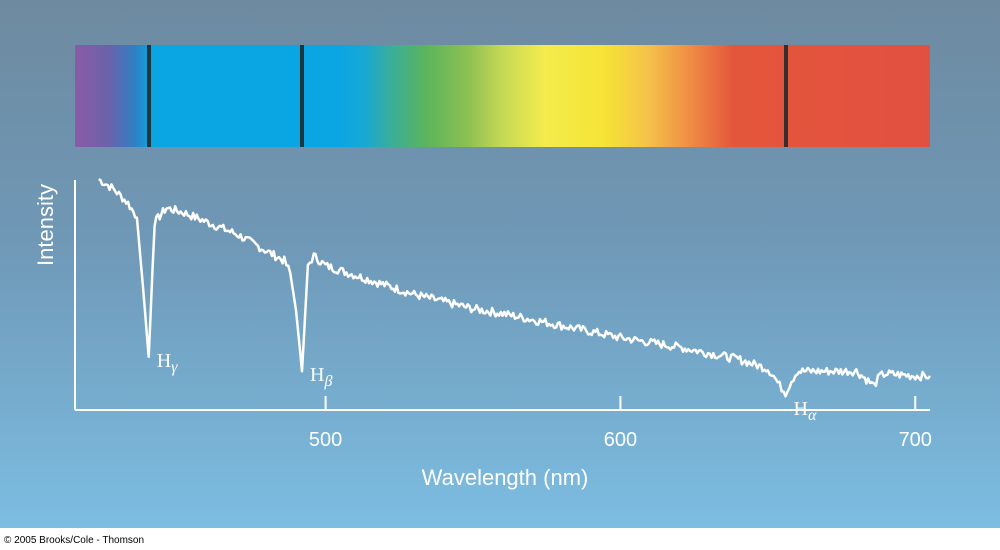 This screenshot has height=550, width=1000. What do you see at coordinates (167, 363) in the screenshot?
I see `line-annotation: Hγ` at bounding box center [167, 363].